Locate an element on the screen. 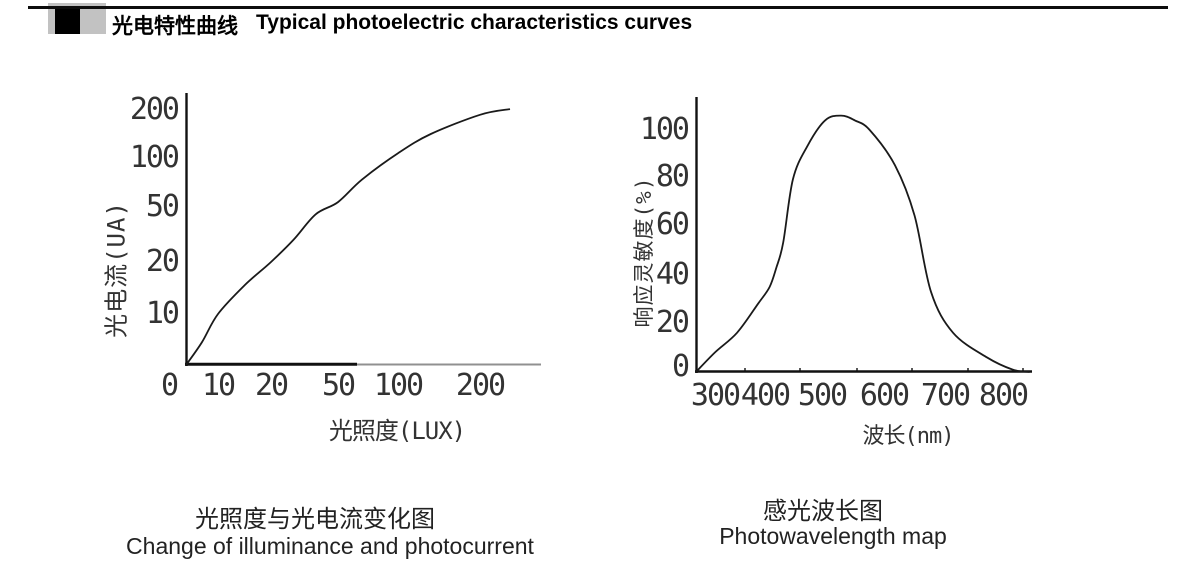 The width and height of the screenshot is (1188, 584). section-title-zh: 光电特性曲线 is located at coordinates (175, 26).